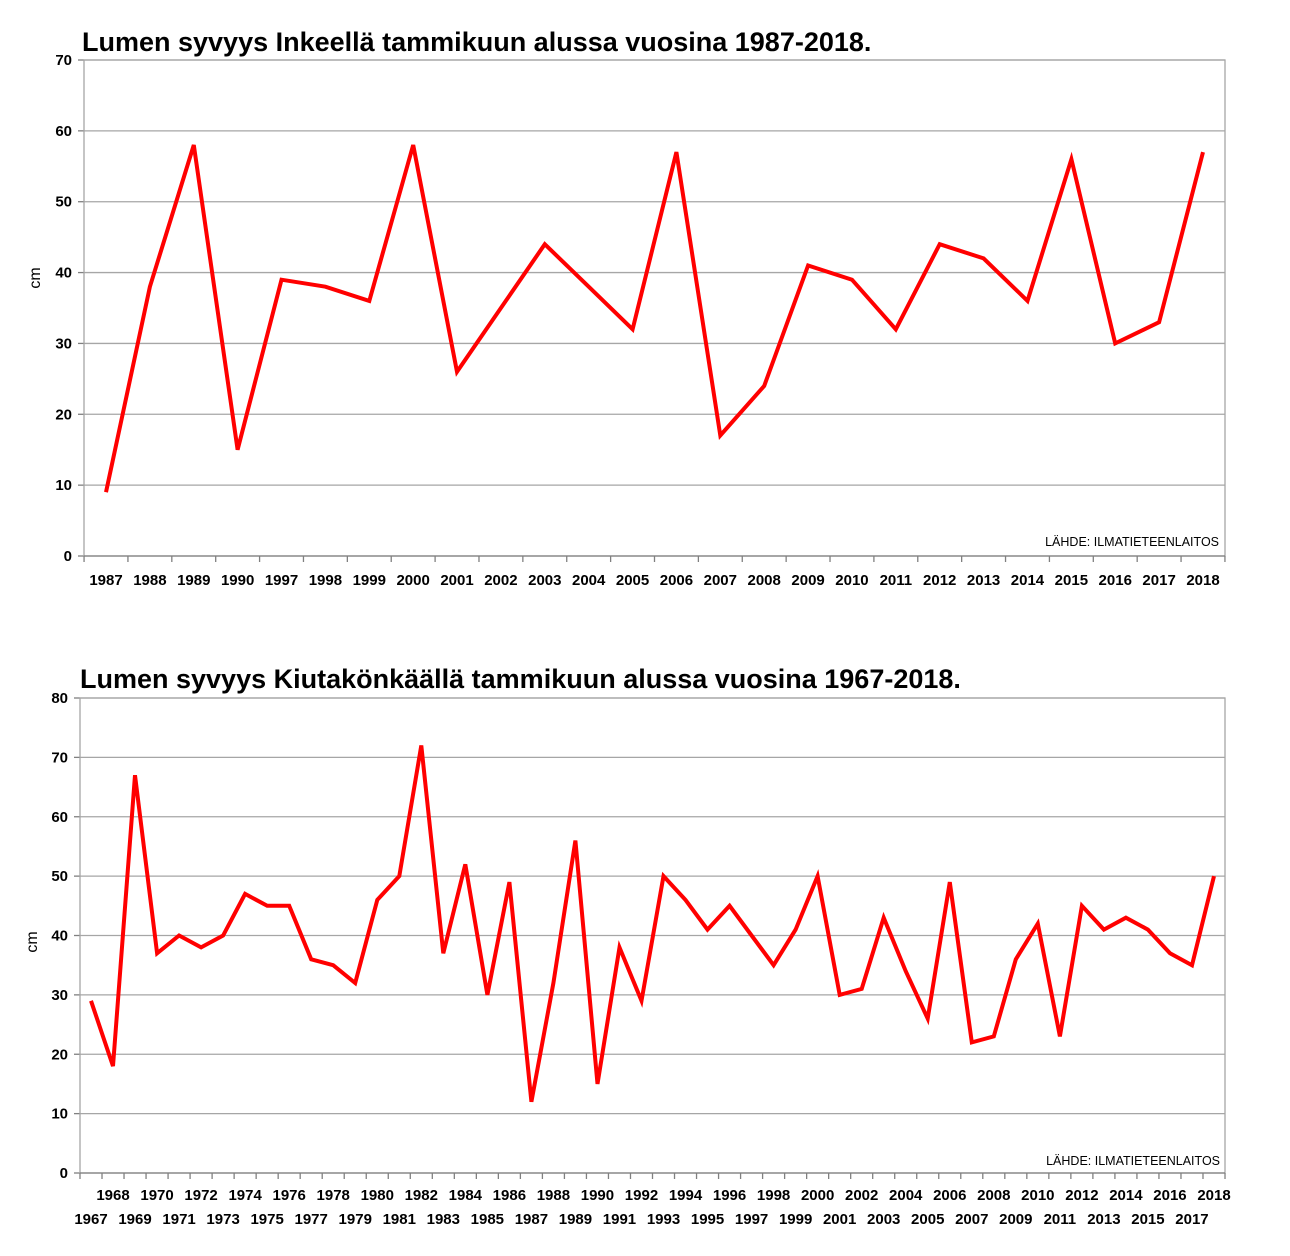 The image size is (1290, 1256). I want to click on x-tick-label-kiutakongas-1973: 1973, so click(222, 1219).